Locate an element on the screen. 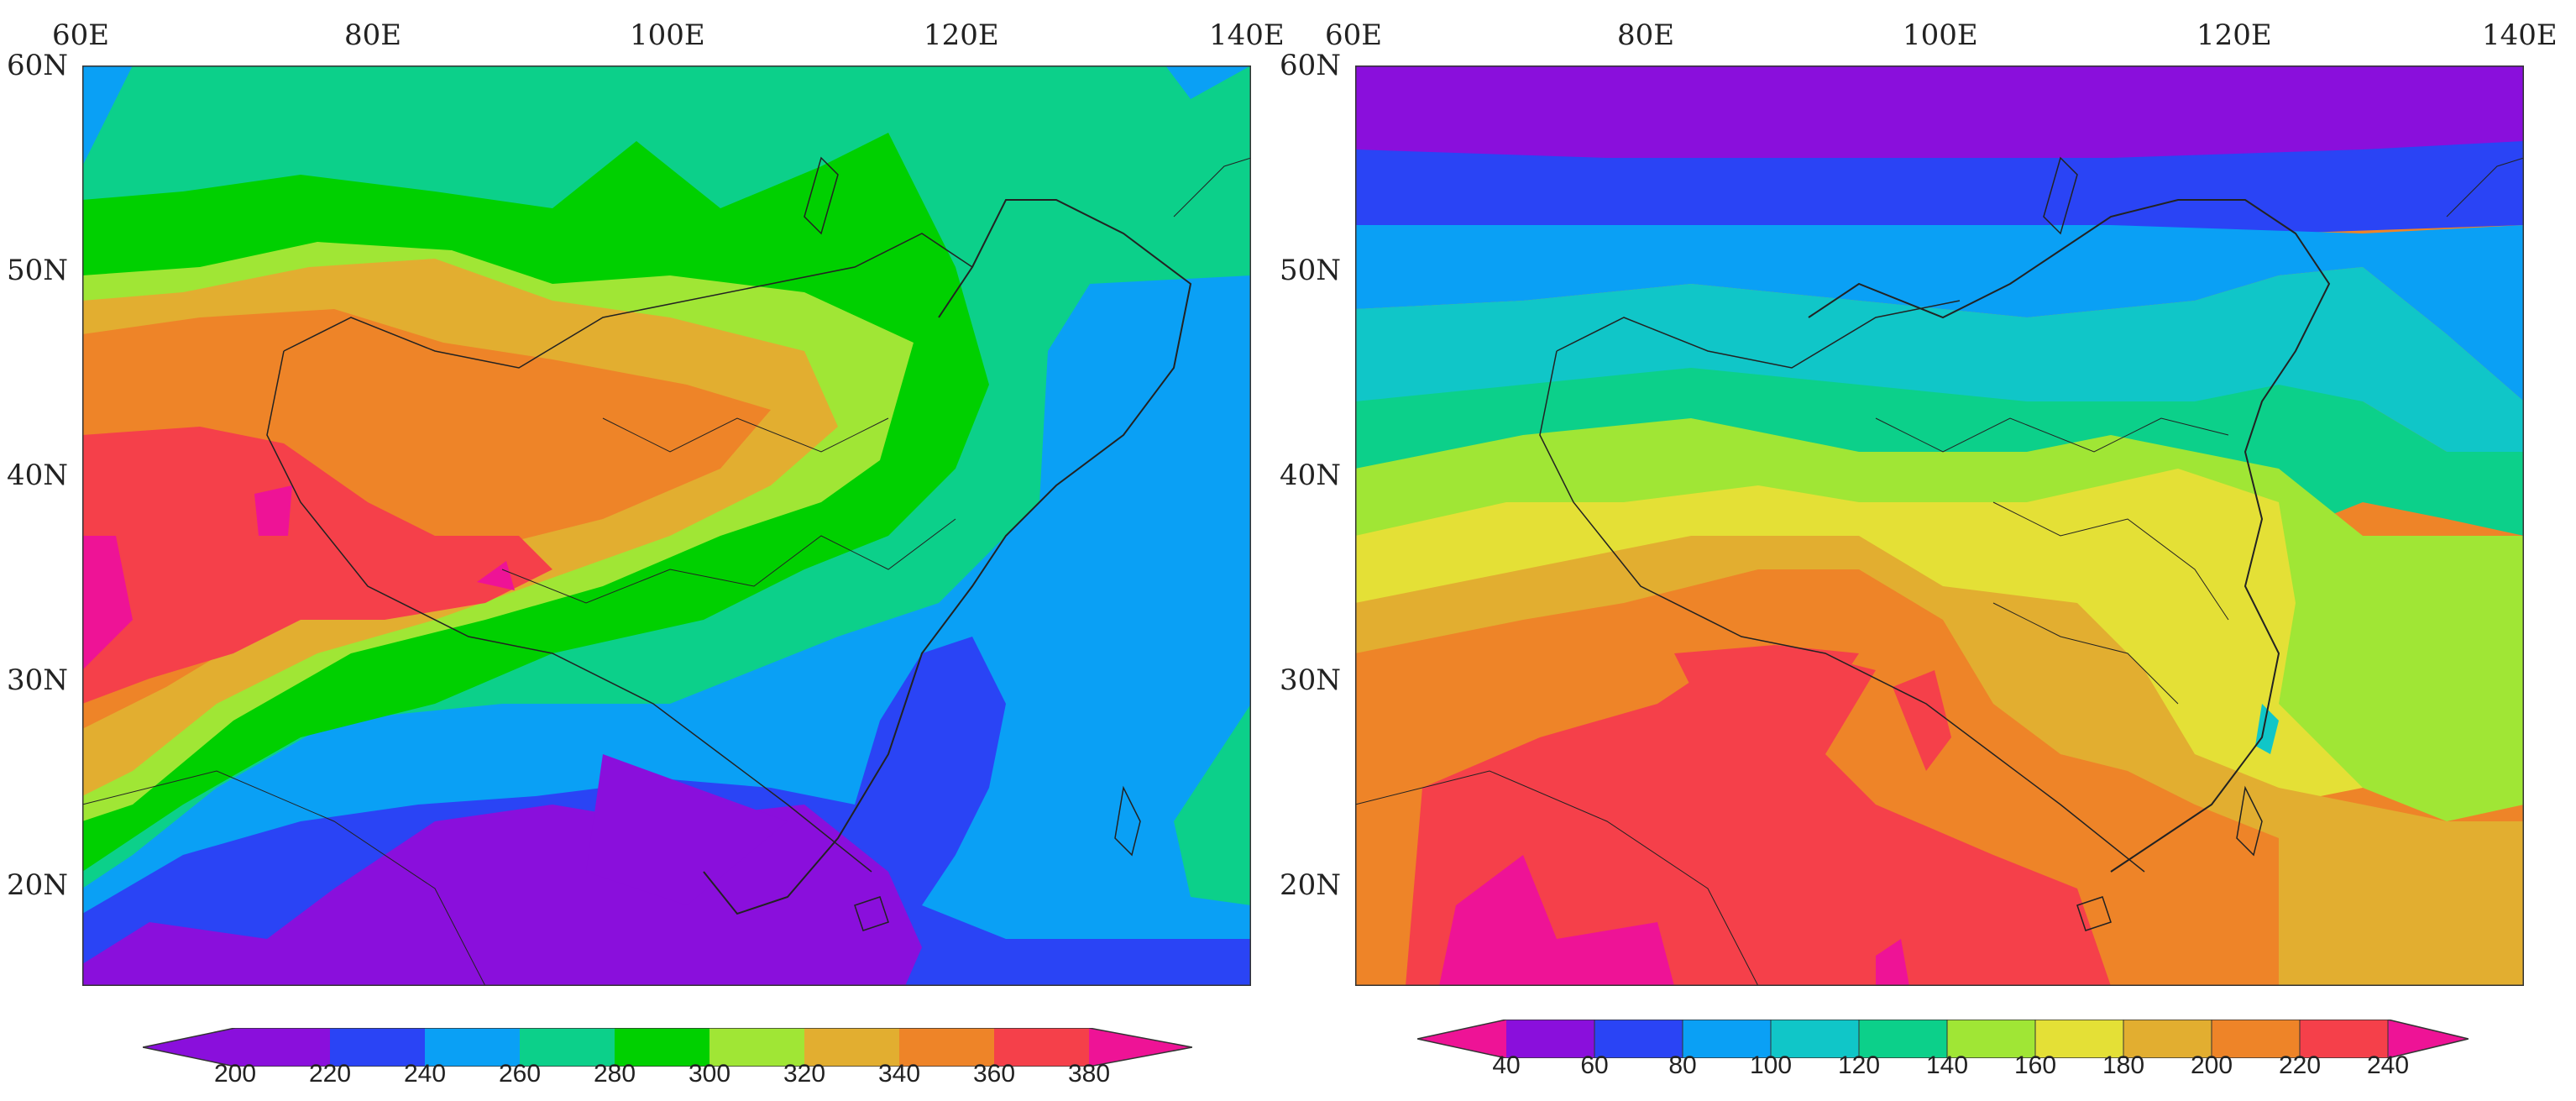 This screenshot has height=1101, width=2576. colorbar-label: 360 is located at coordinates (994, 1074).